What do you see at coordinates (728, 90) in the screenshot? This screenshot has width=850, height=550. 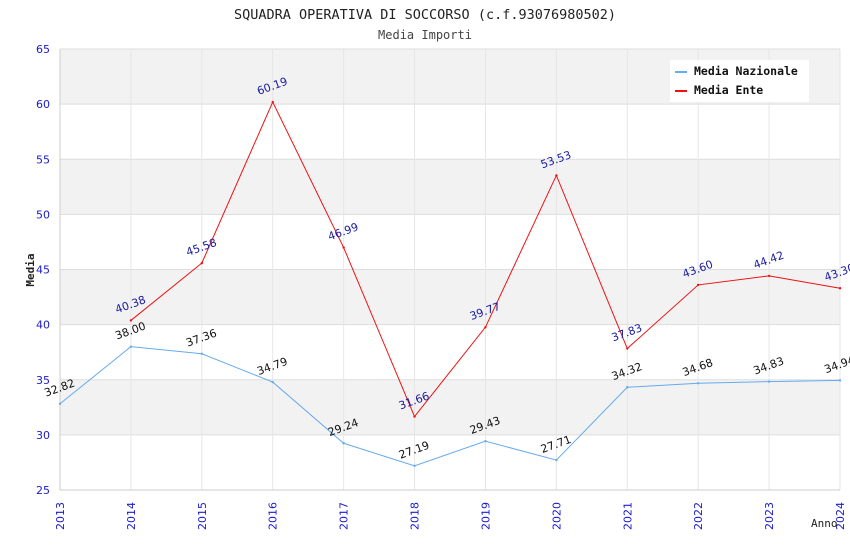 I see `legend-label-media-ente: Media Ente` at bounding box center [728, 90].